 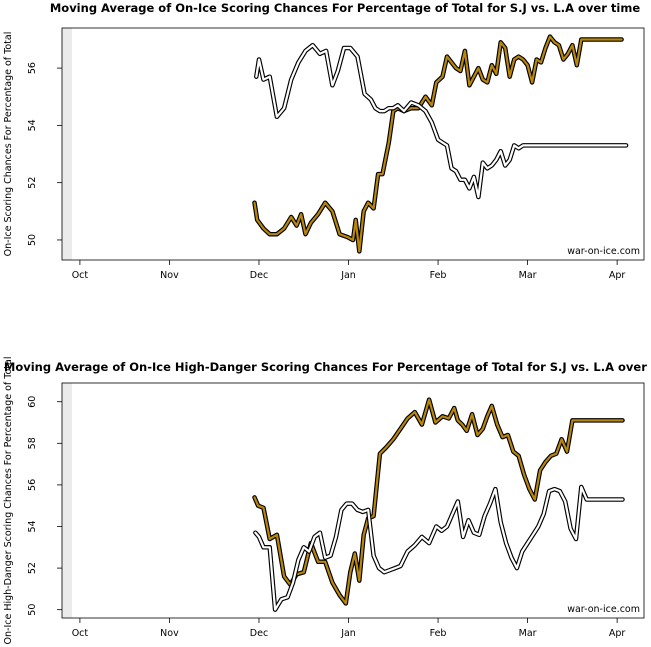 What do you see at coordinates (32, 402) in the screenshot?
I see `y-tick-label: 60` at bounding box center [32, 402].